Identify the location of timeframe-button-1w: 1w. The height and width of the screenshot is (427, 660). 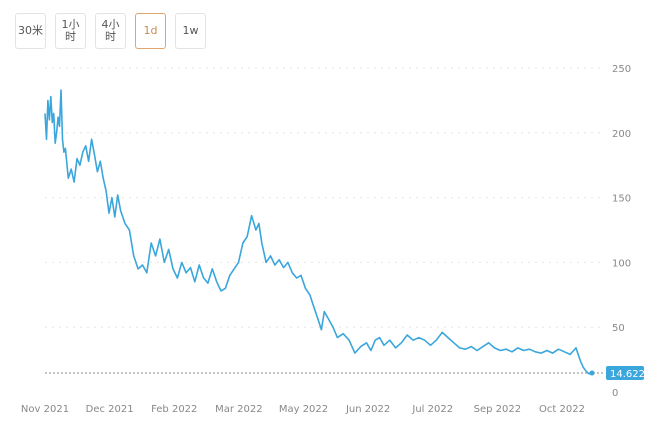
(190, 31).